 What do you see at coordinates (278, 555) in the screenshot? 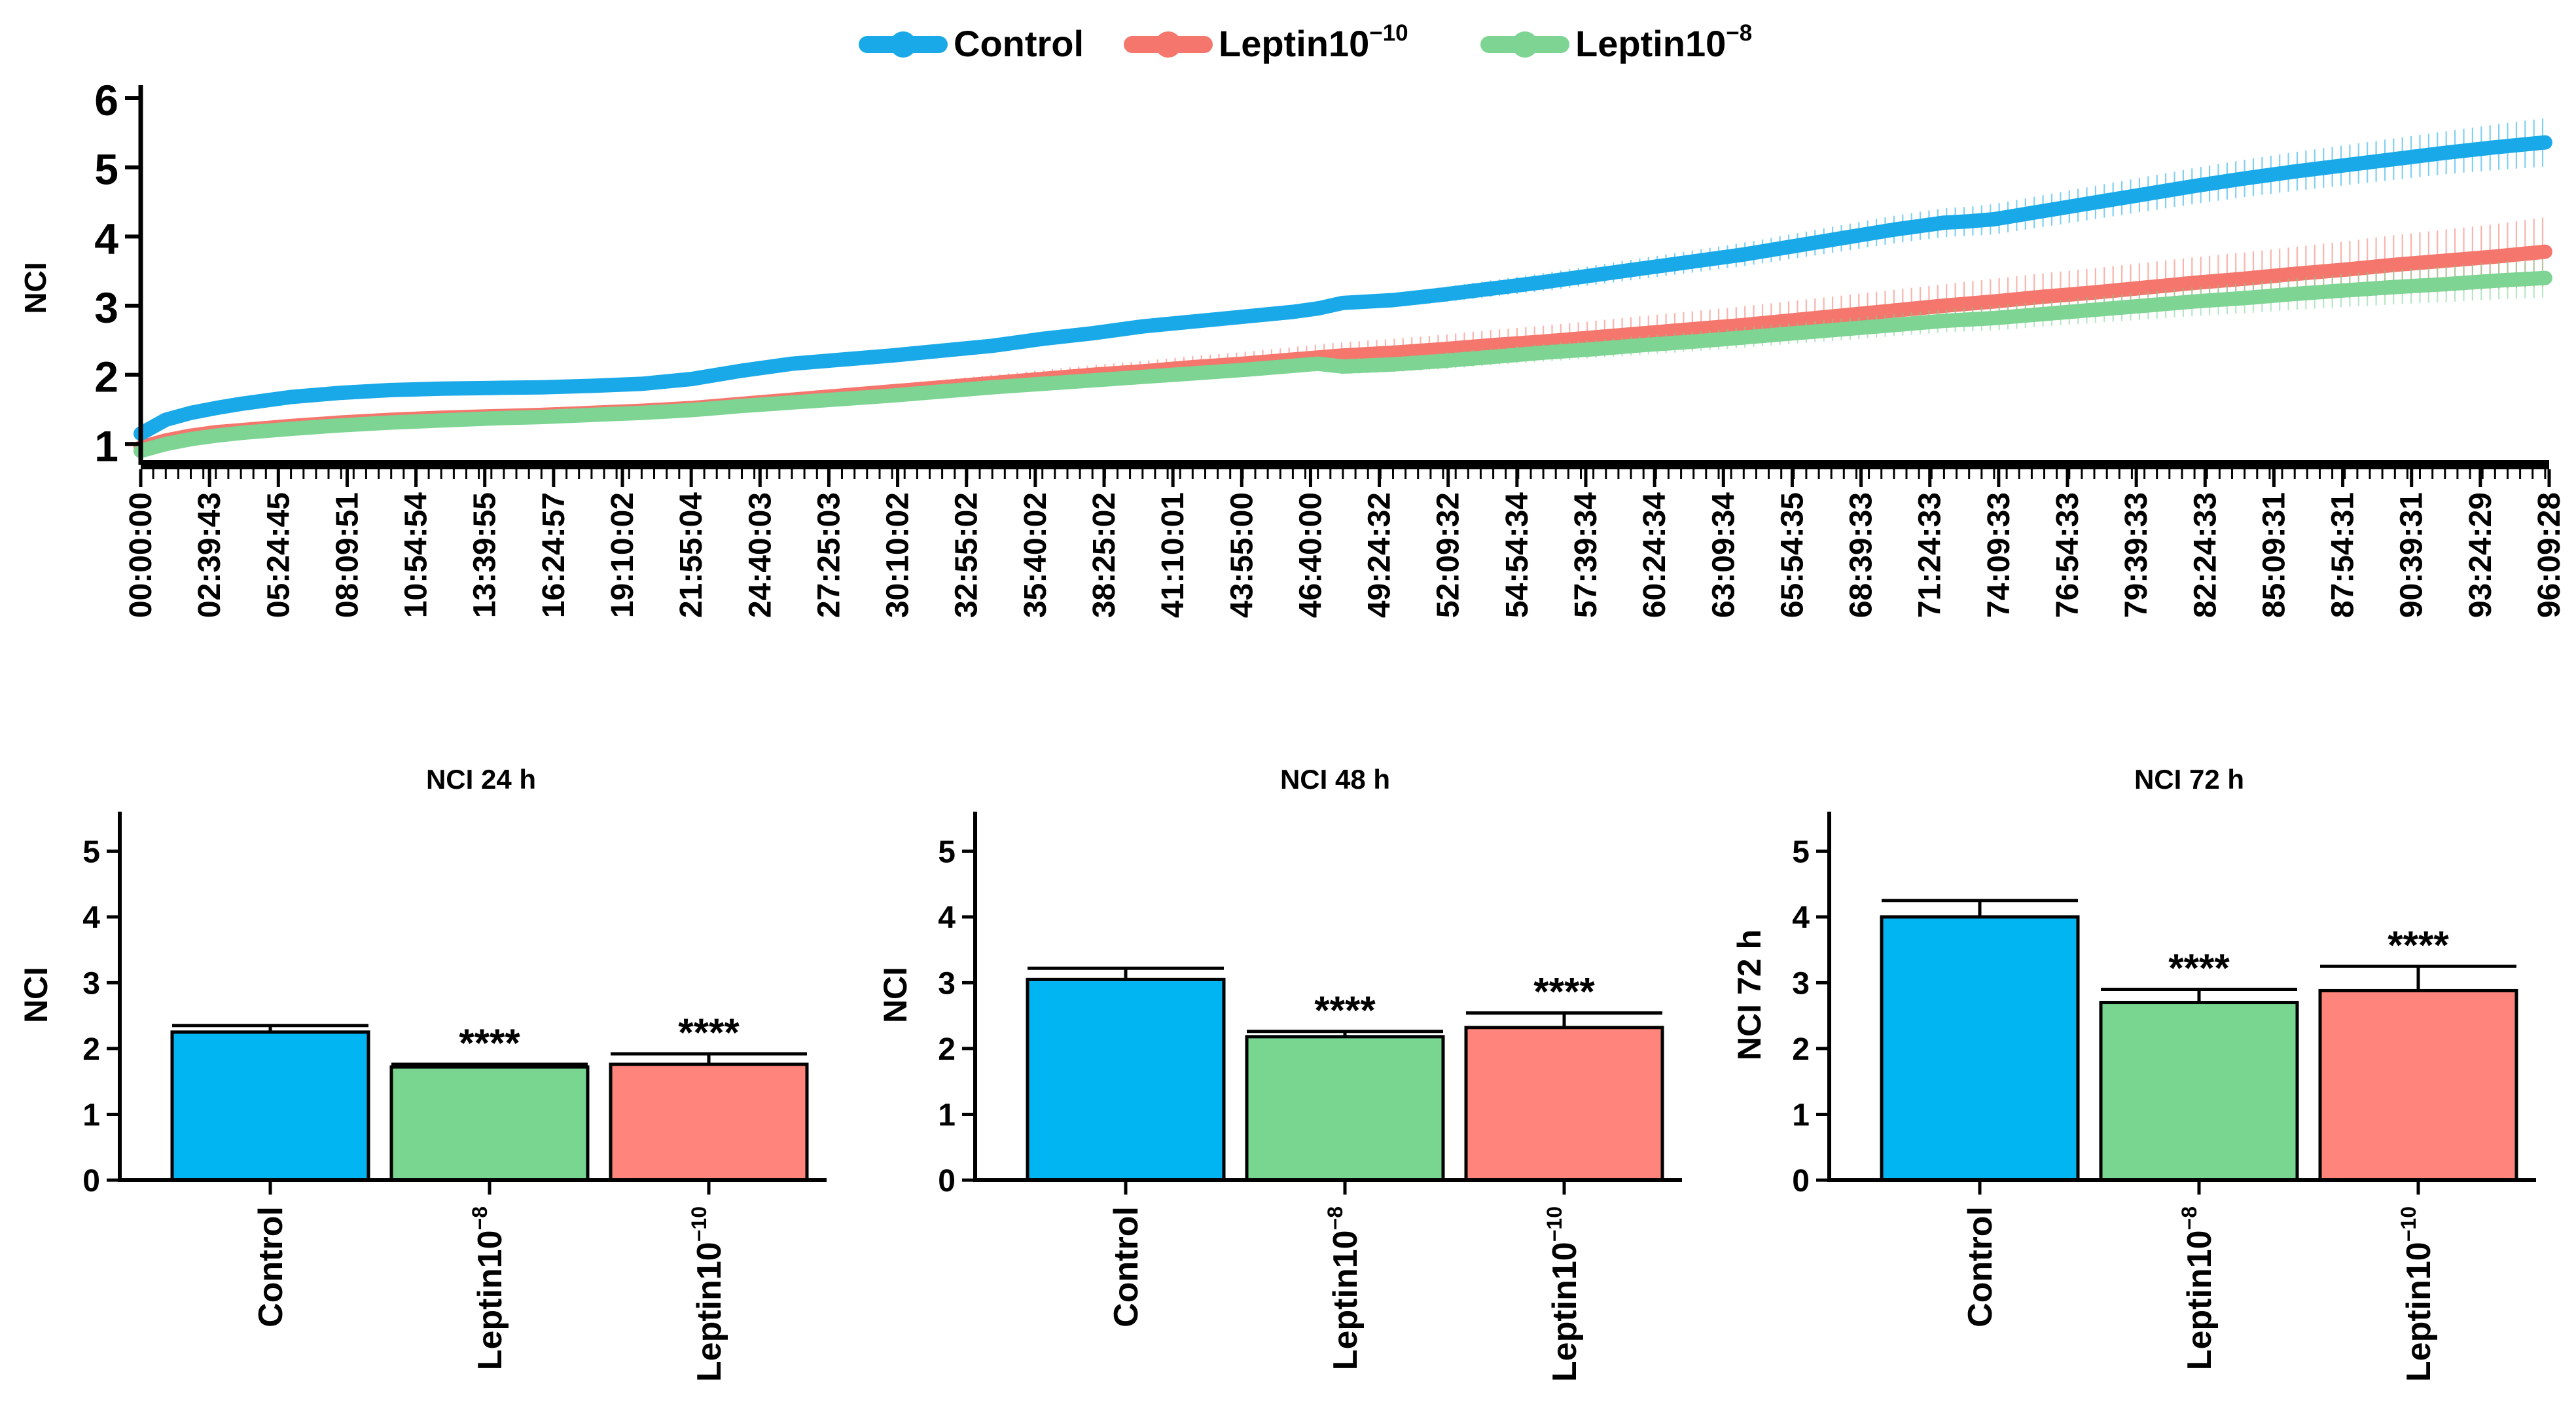
I see `x-tick-label: 05:24:45` at bounding box center [278, 555].